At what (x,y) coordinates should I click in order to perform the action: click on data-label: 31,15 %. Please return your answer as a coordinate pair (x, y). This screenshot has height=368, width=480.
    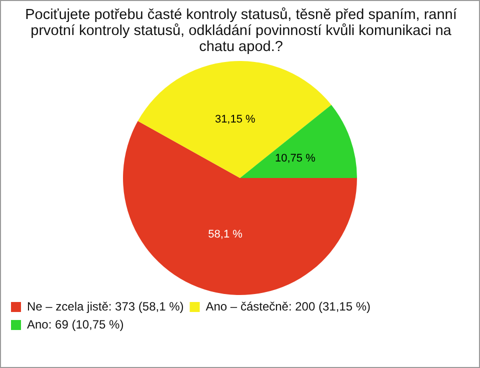
    Looking at the image, I should click on (235, 120).